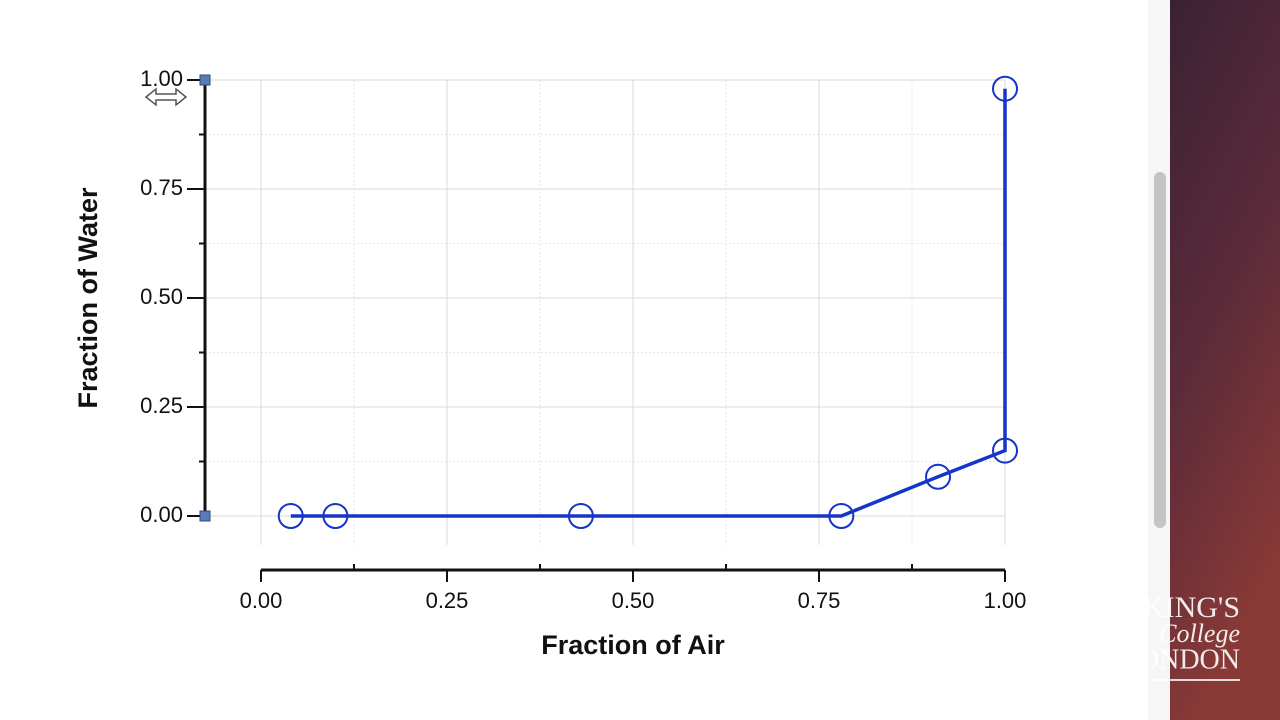  What do you see at coordinates (447, 600) in the screenshot?
I see `x-tick-label: 0.25` at bounding box center [447, 600].